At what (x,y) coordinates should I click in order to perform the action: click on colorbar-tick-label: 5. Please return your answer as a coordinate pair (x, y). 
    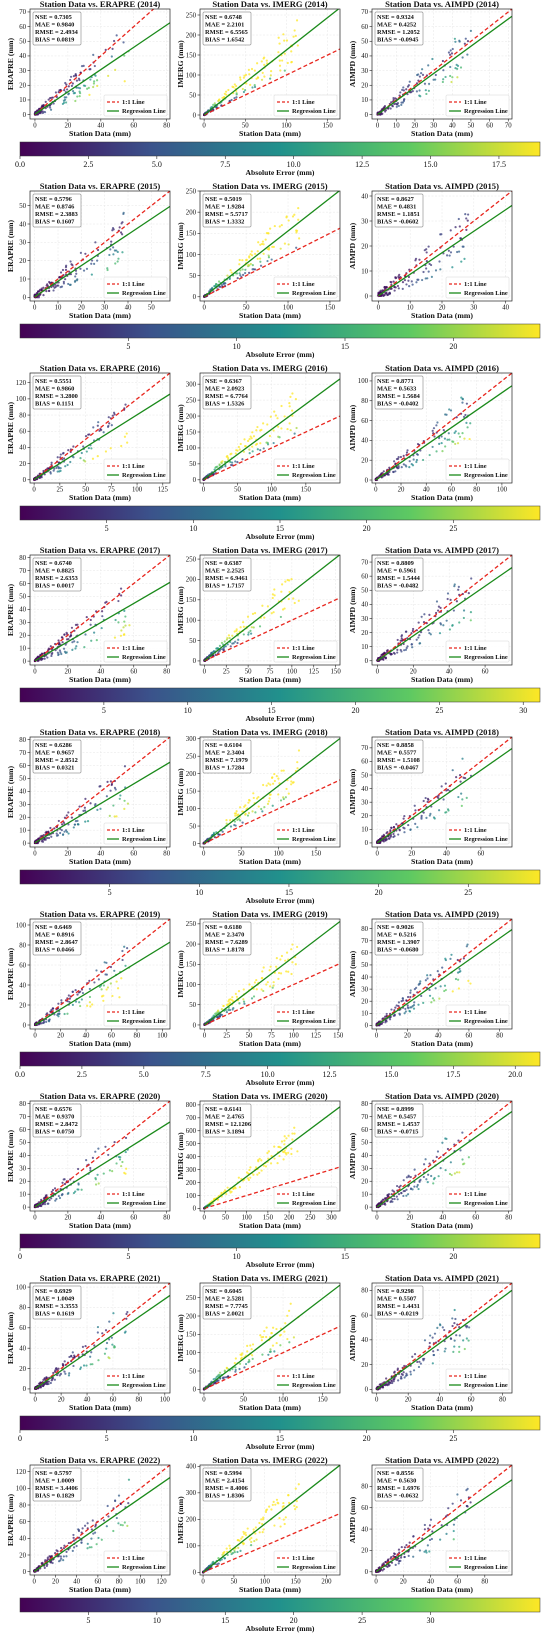
    Looking at the image, I should click on (104, 710).